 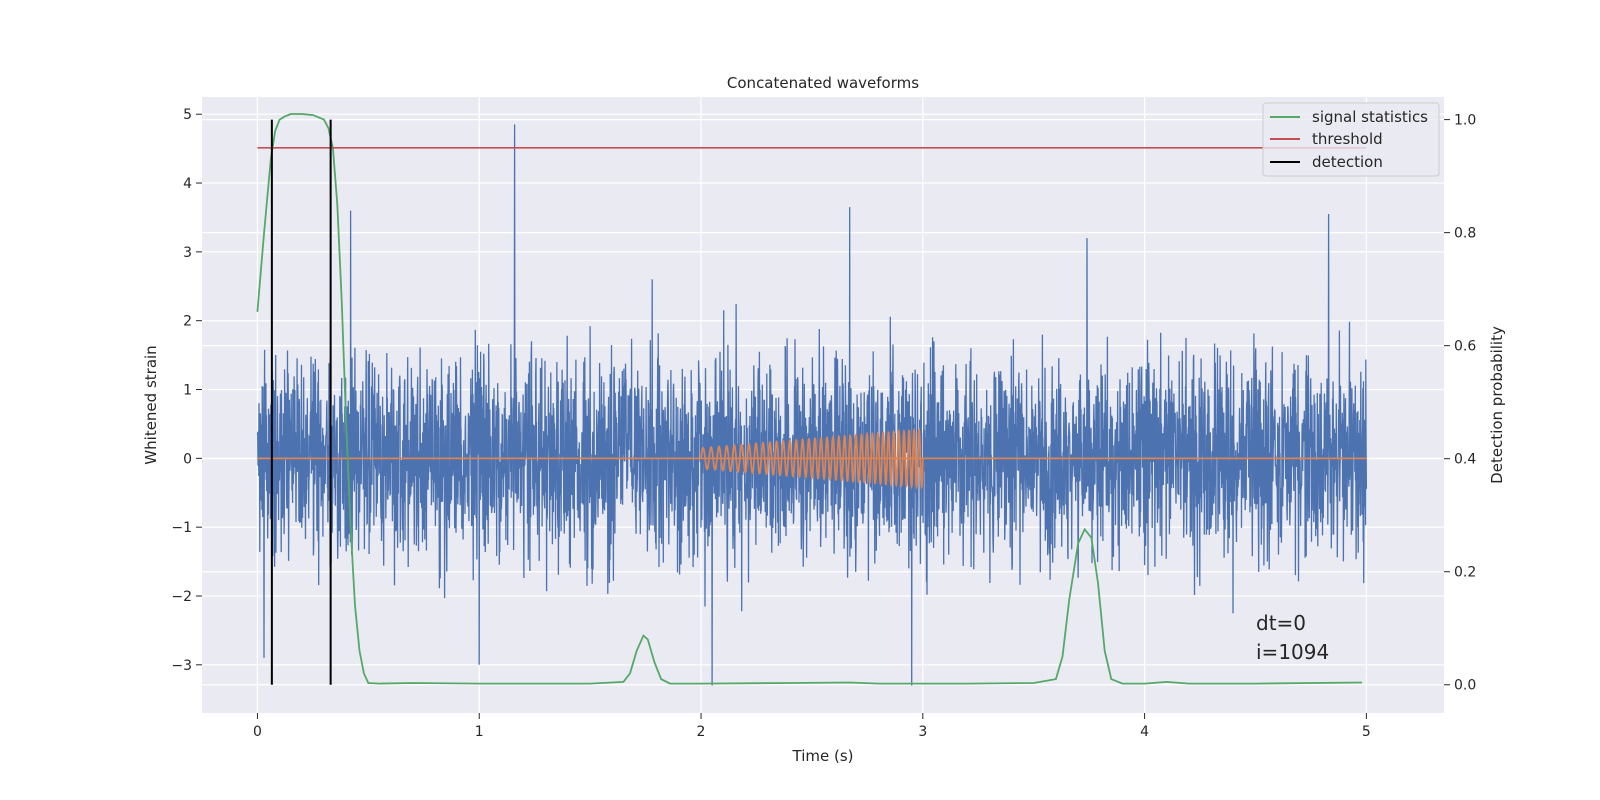 What do you see at coordinates (1465, 573) in the screenshot?
I see `y-tick-label-right-1: 0.2` at bounding box center [1465, 573].